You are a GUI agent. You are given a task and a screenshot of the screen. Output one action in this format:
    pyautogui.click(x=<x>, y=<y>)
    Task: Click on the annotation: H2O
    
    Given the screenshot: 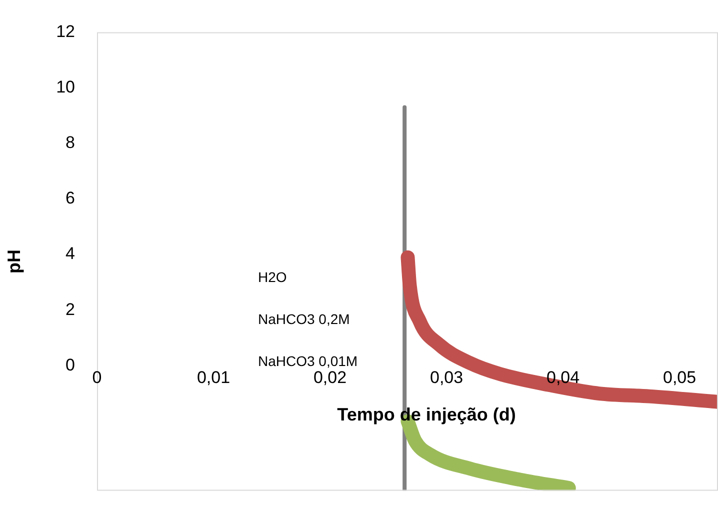 What is the action you would take?
    pyautogui.click(x=272, y=276)
    